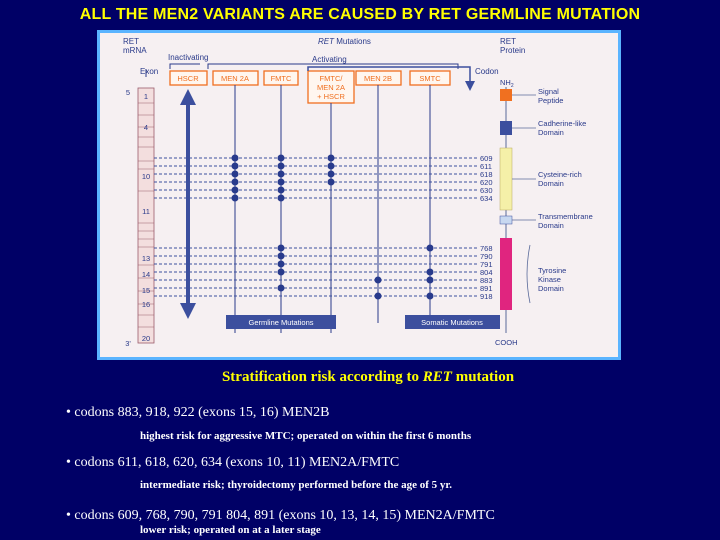 The image size is (720, 540). I want to click on ret-mrna-label-line2: mRNA, so click(135, 50).